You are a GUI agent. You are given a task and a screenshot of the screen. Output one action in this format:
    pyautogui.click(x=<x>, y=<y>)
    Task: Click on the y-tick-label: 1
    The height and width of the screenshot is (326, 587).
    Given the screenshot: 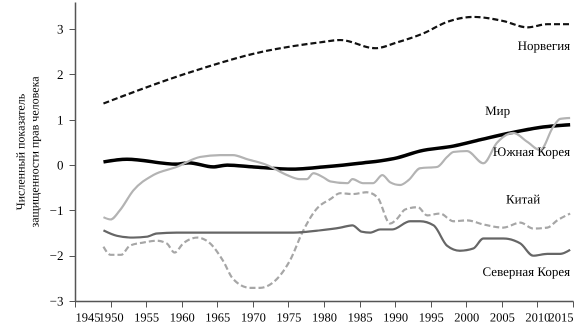 What is the action you would take?
    pyautogui.click(x=60, y=120)
    